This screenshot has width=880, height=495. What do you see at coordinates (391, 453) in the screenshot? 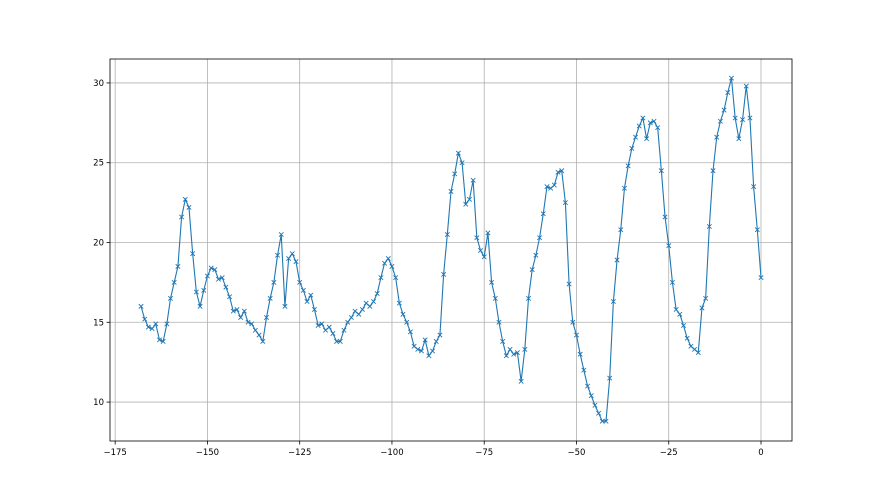
I see `x-tick-label: −100` at bounding box center [391, 453].